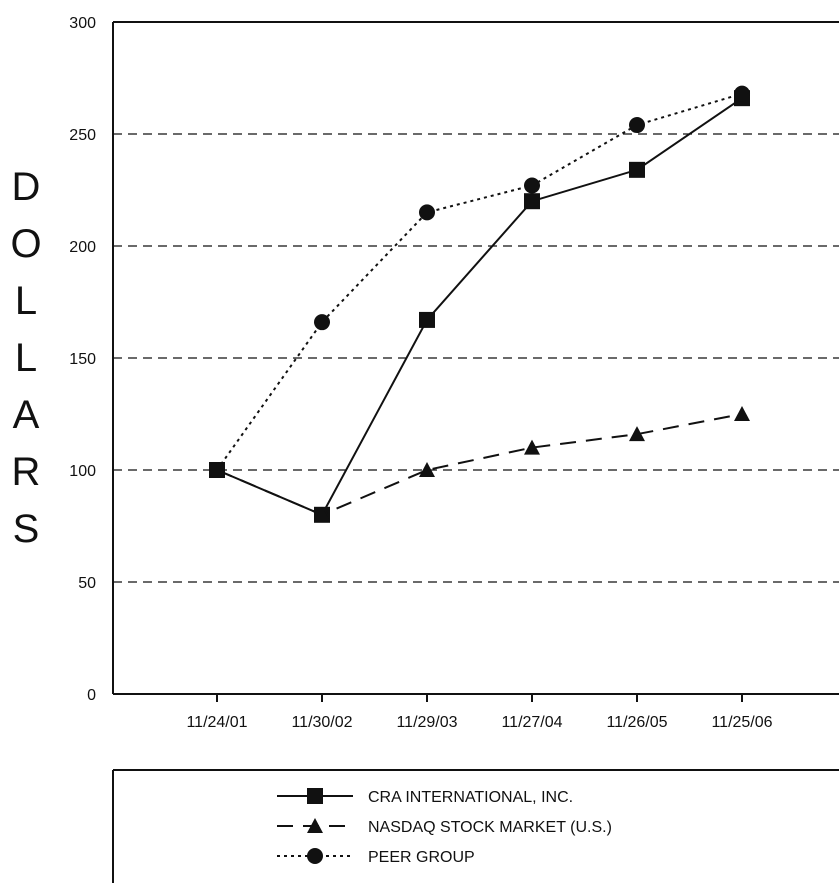  I want to click on y-tick-label: 200, so click(82, 247).